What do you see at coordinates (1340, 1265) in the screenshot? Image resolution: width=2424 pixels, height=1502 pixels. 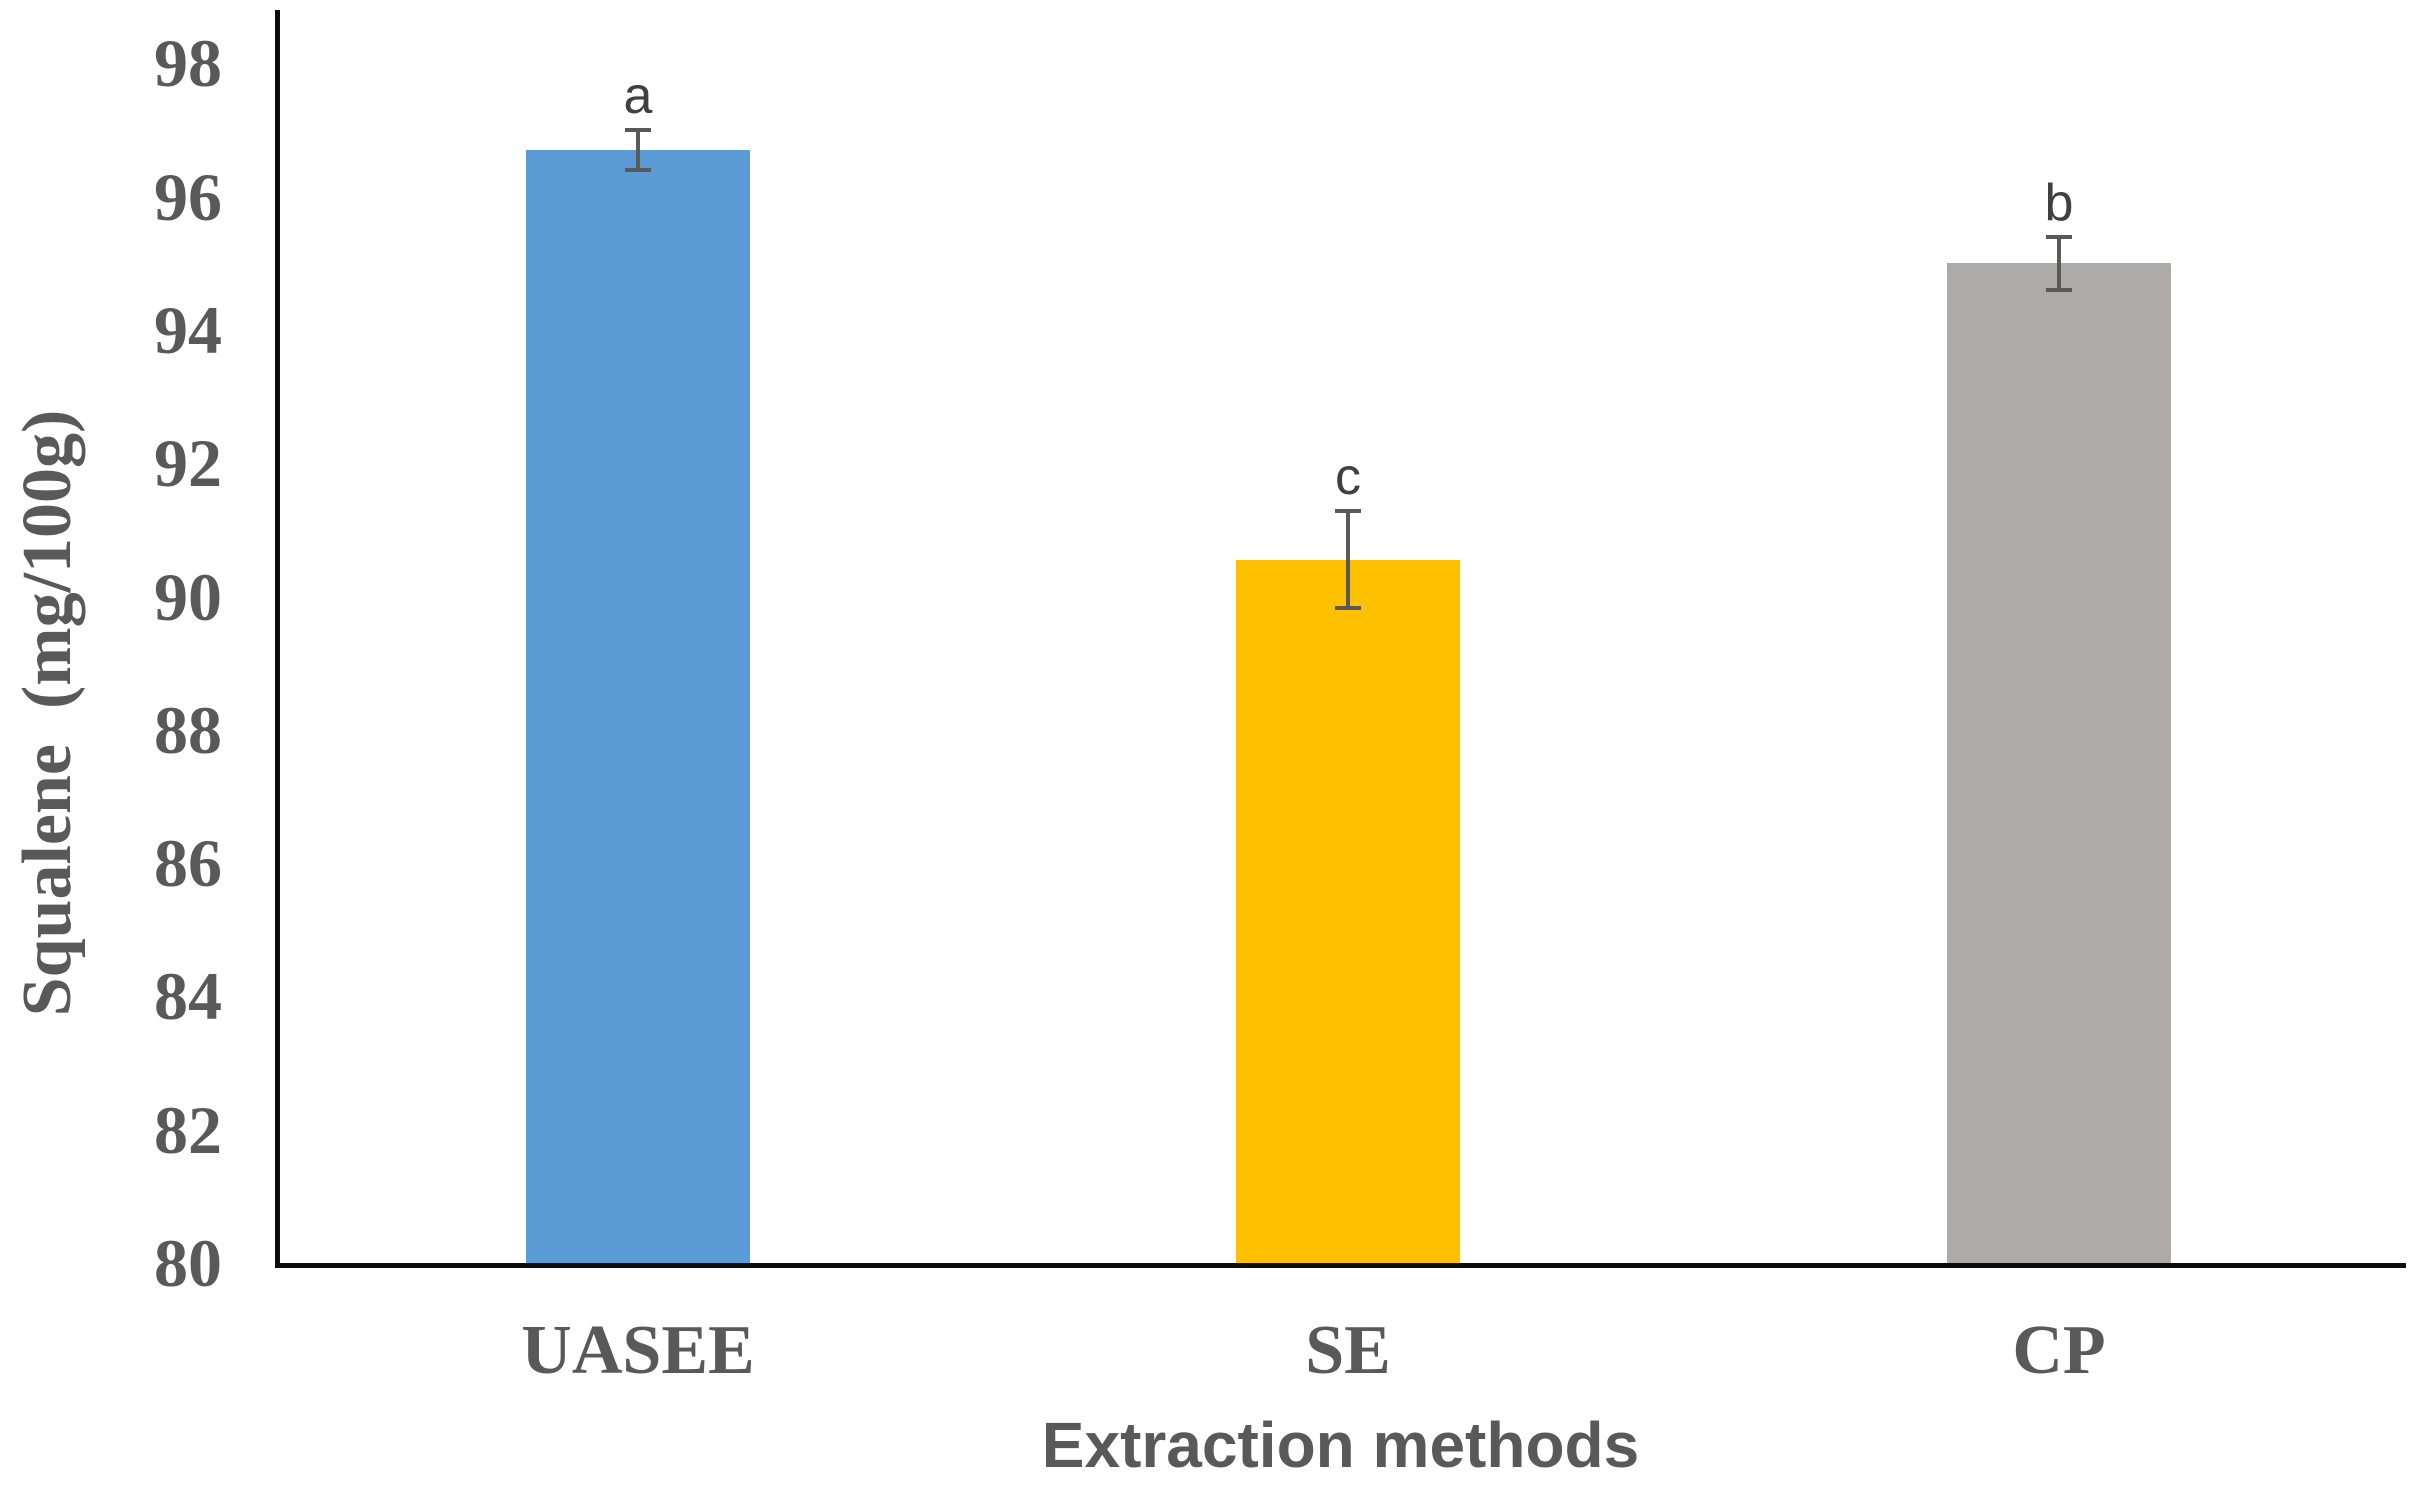 I see `x-axis-line` at bounding box center [1340, 1265].